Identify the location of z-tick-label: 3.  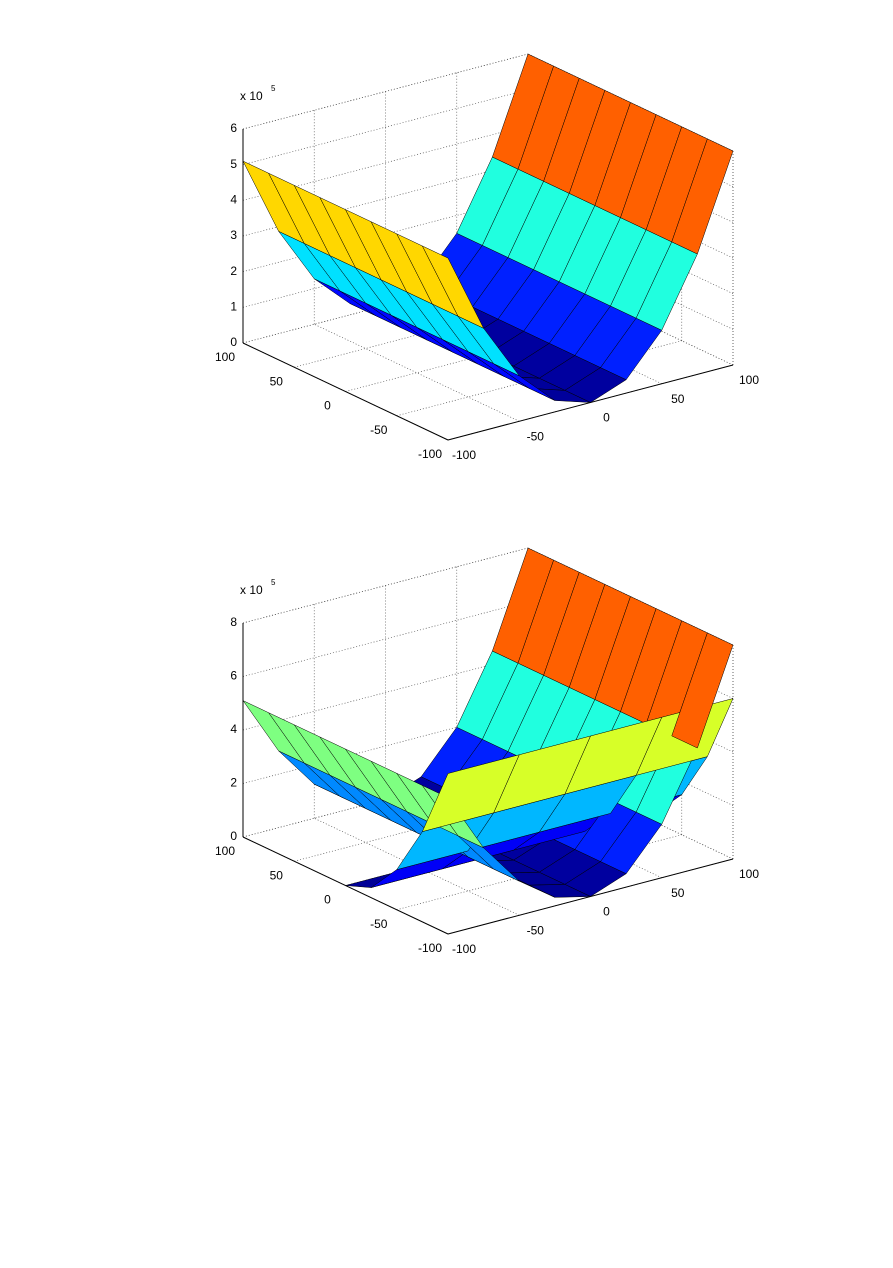
(233, 235).